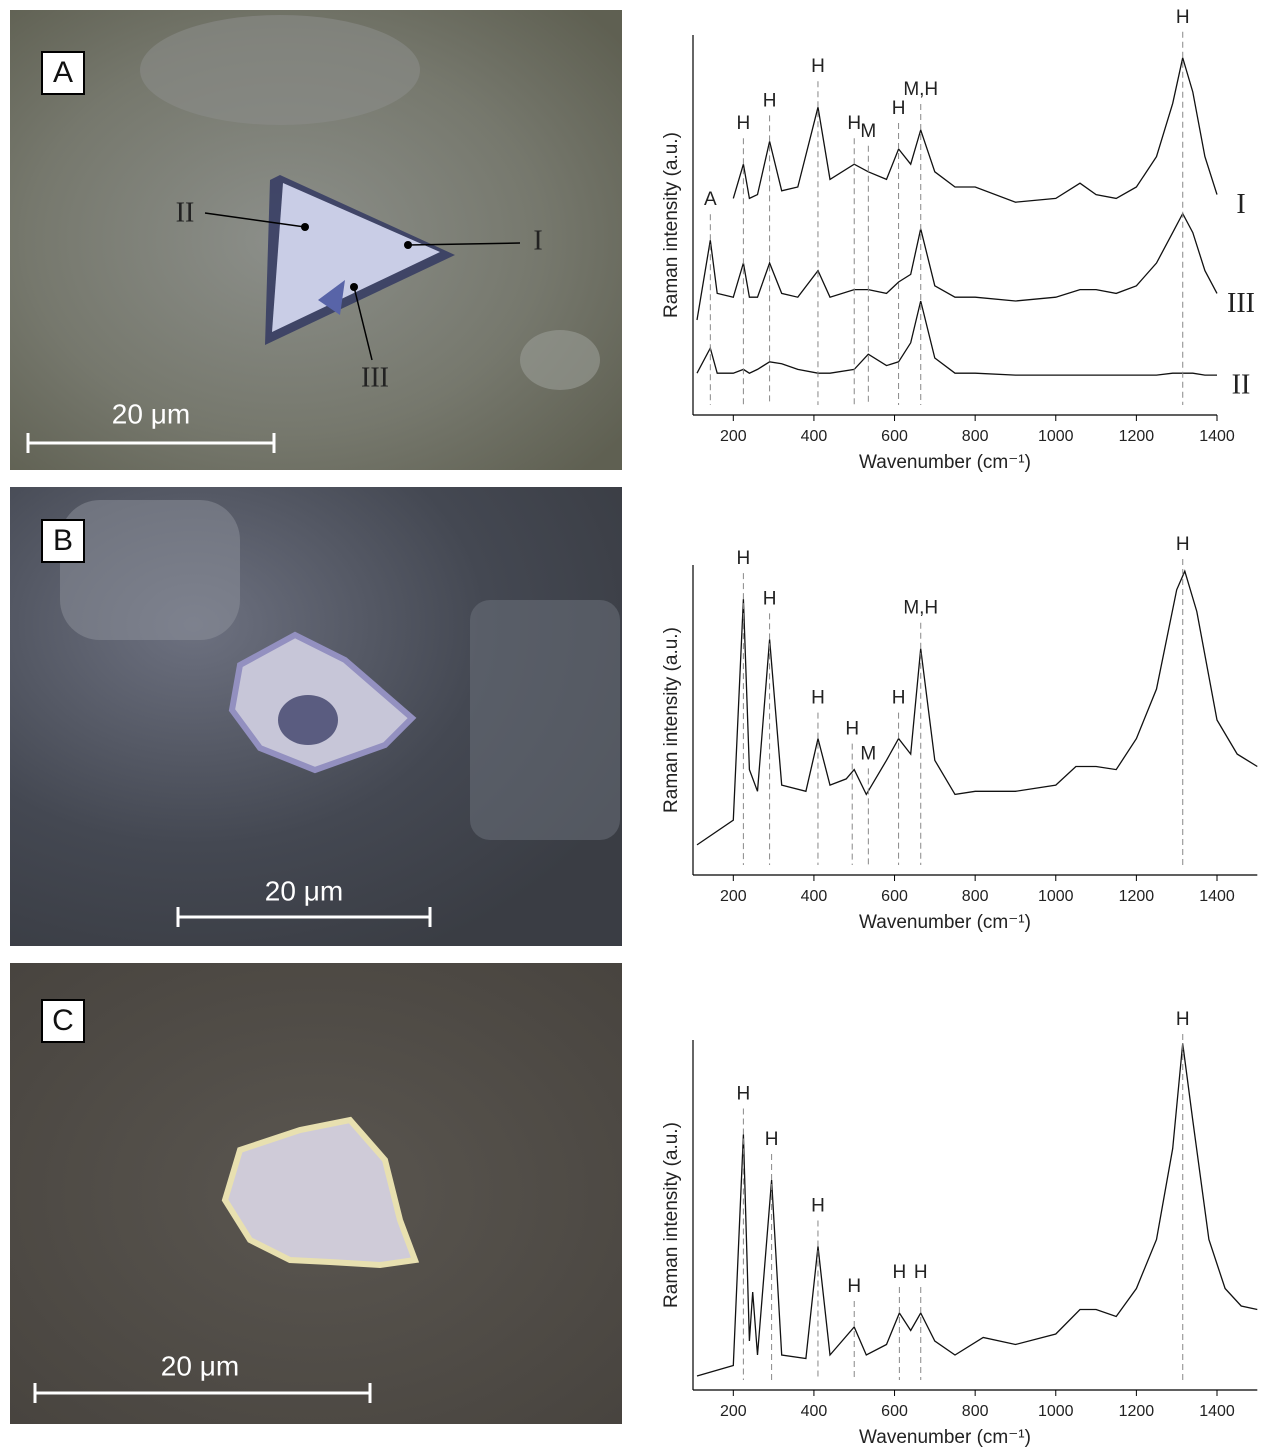 Image resolution: width=1261 pixels, height=1451 pixels. Describe the element at coordinates (1241, 303) in the screenshot. I see `series-label: III` at that location.